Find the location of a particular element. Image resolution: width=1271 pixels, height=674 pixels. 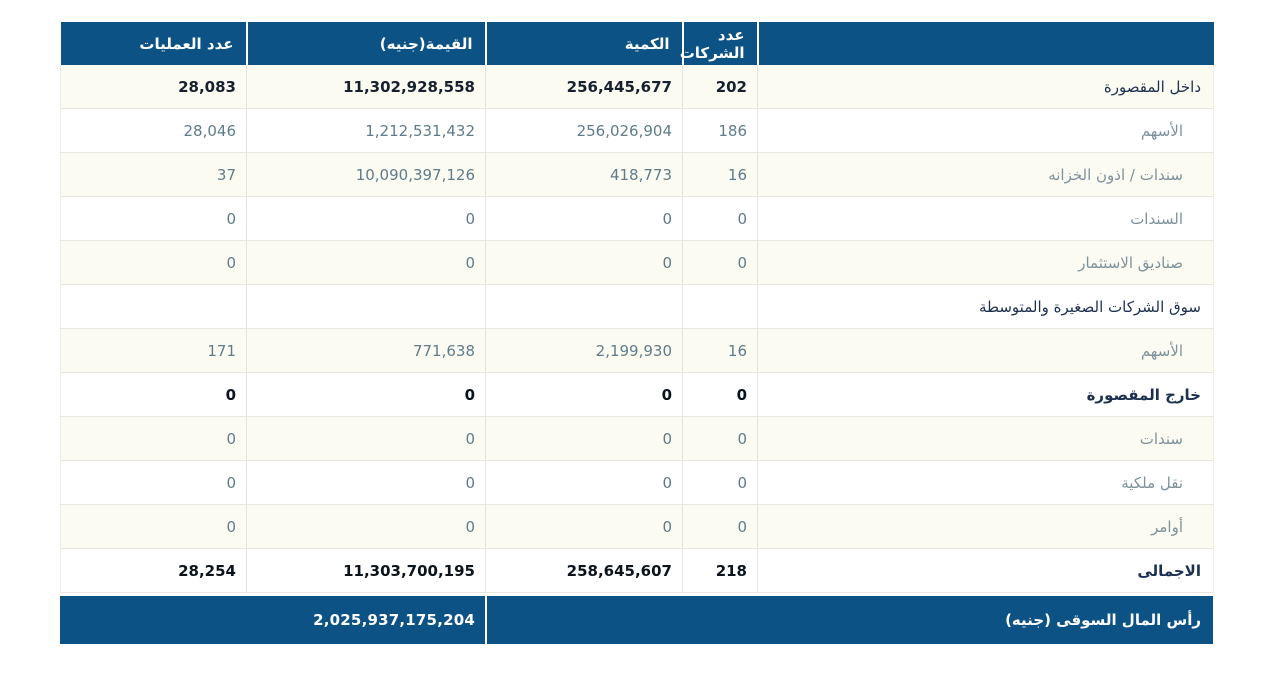

value-cell: 11,303,700,195 is located at coordinates (366, 570).